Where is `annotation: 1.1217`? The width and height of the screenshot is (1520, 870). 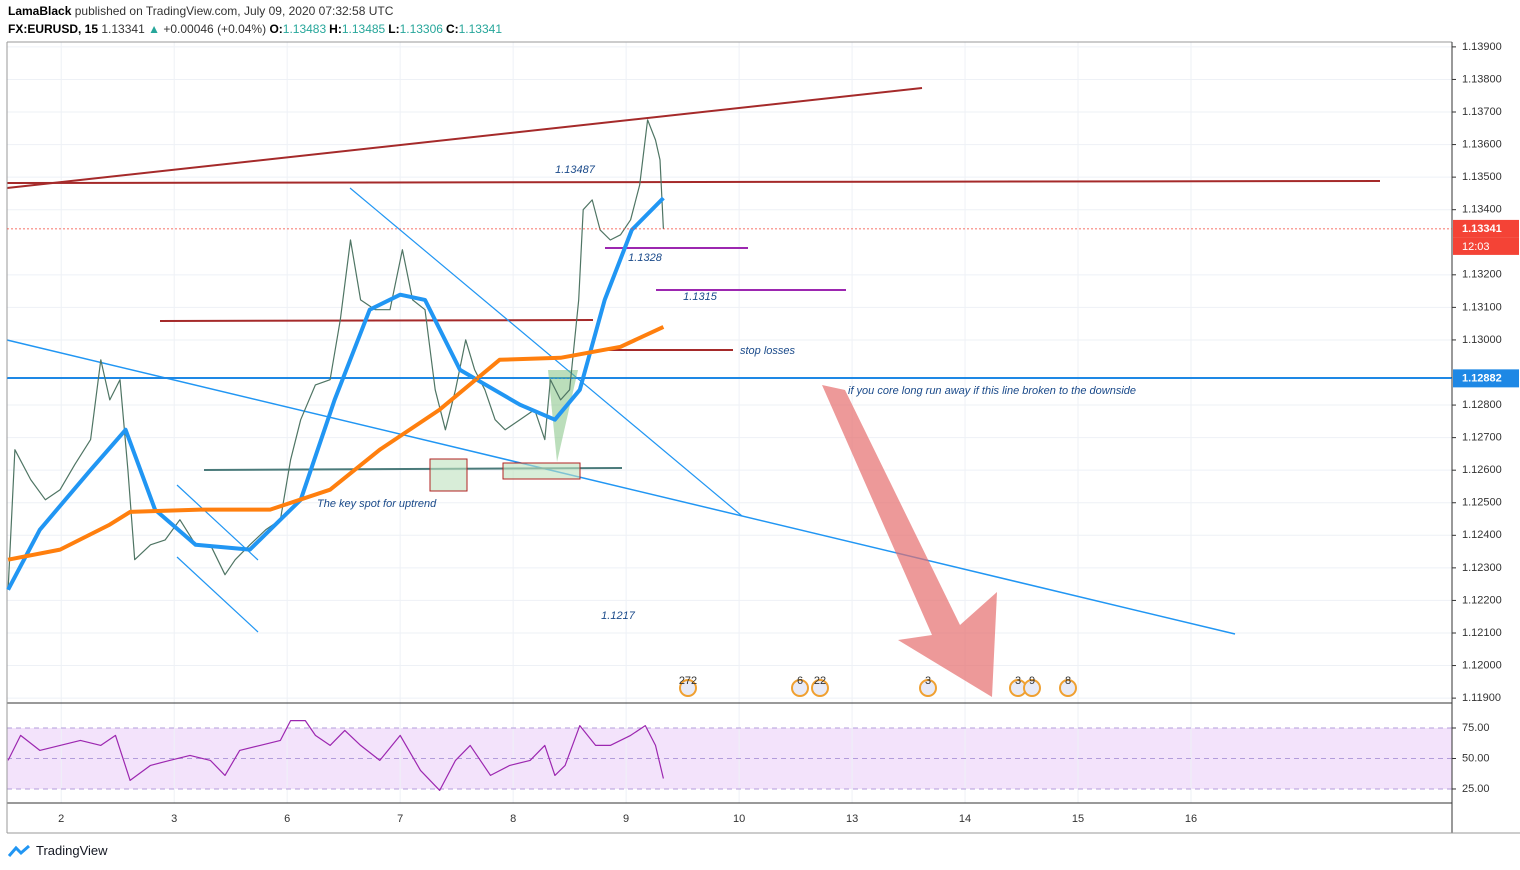
annotation: 1.1217 is located at coordinates (618, 616).